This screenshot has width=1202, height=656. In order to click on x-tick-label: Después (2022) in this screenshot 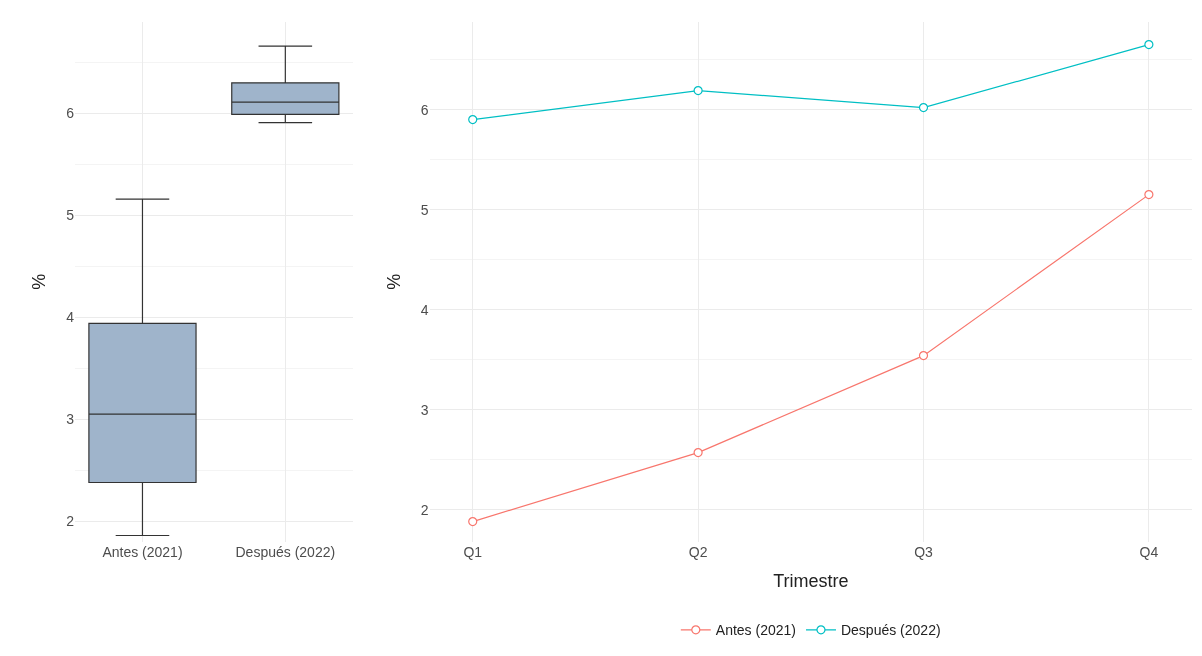, I will do `click(285, 551)`.